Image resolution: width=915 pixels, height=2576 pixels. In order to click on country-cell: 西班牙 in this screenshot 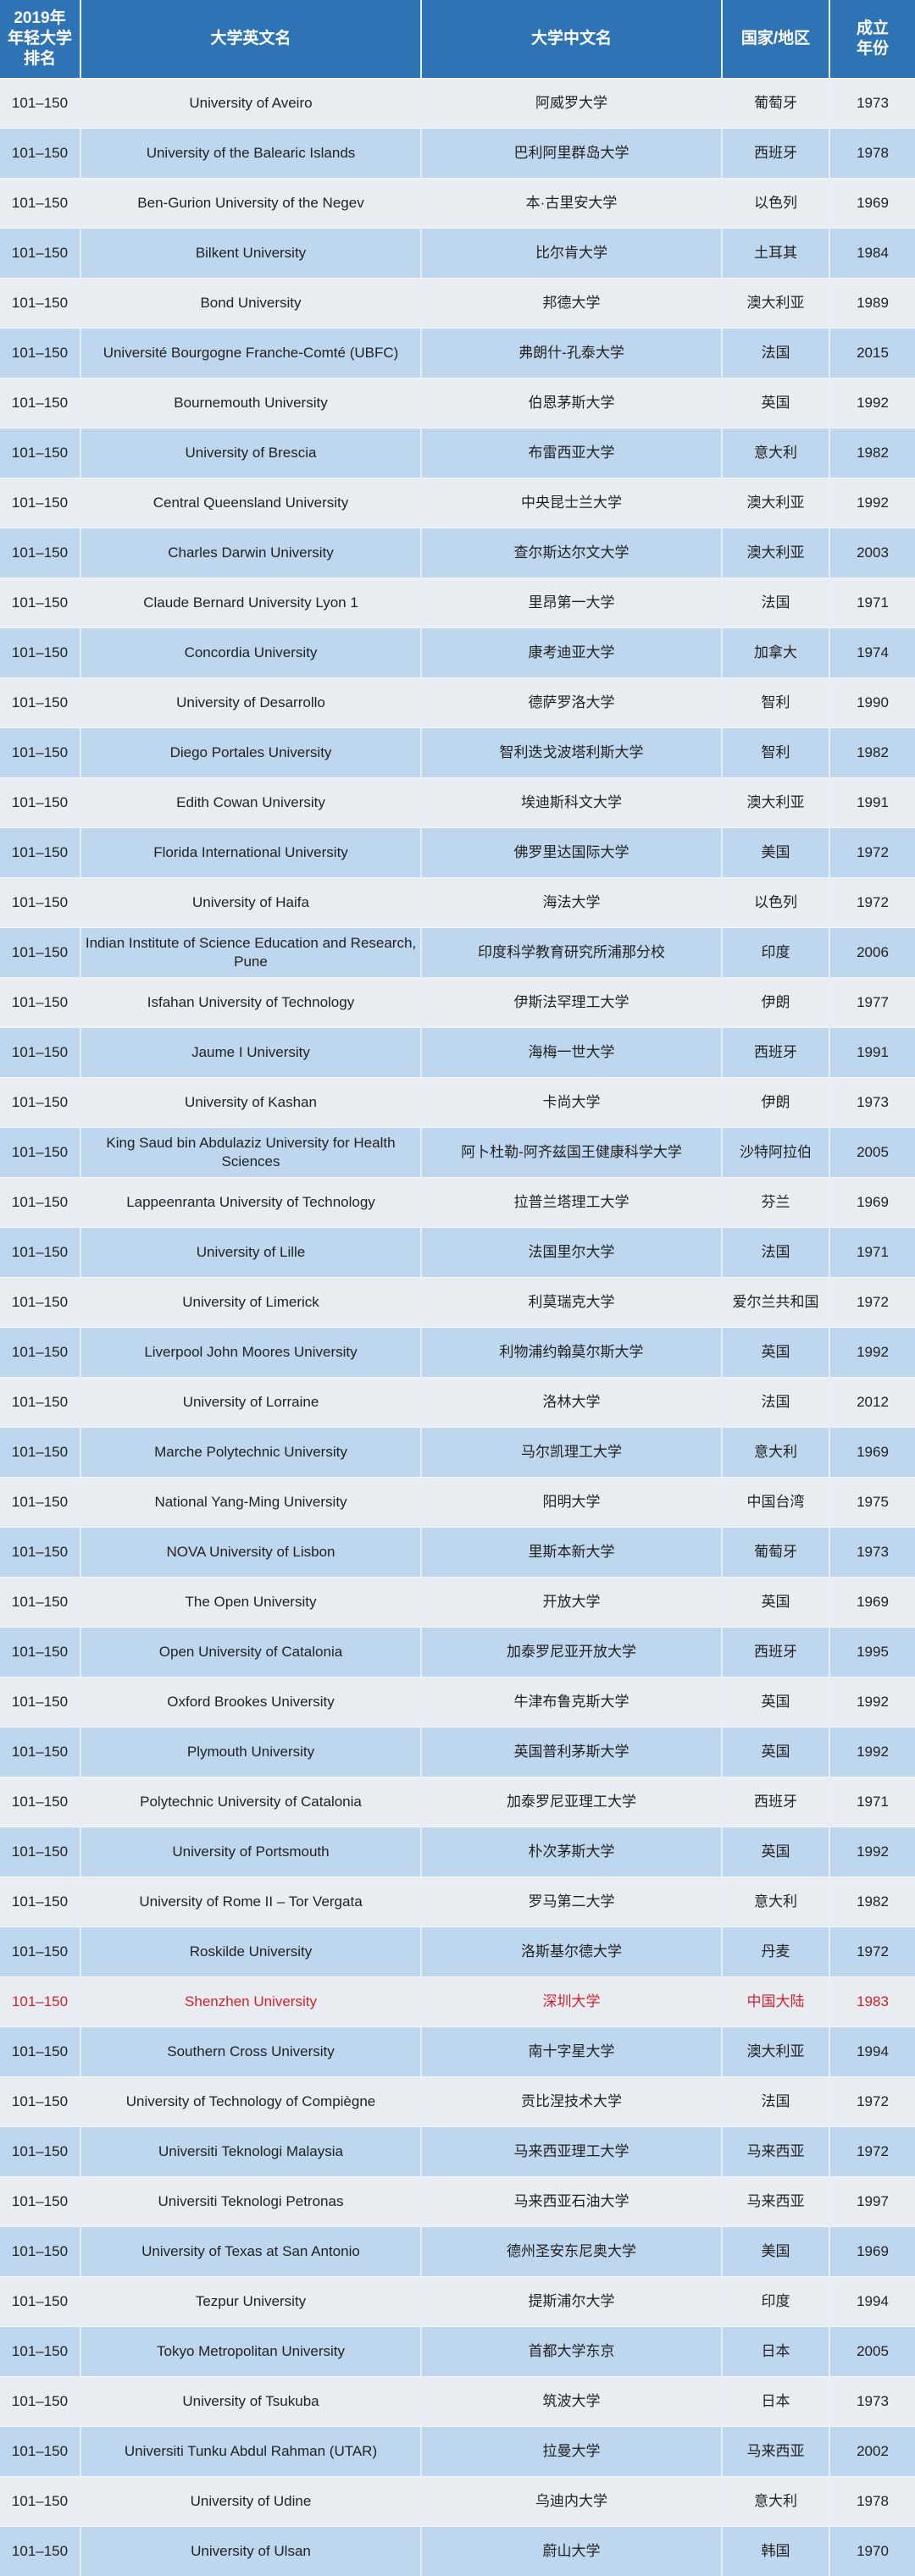, I will do `click(775, 1053)`.